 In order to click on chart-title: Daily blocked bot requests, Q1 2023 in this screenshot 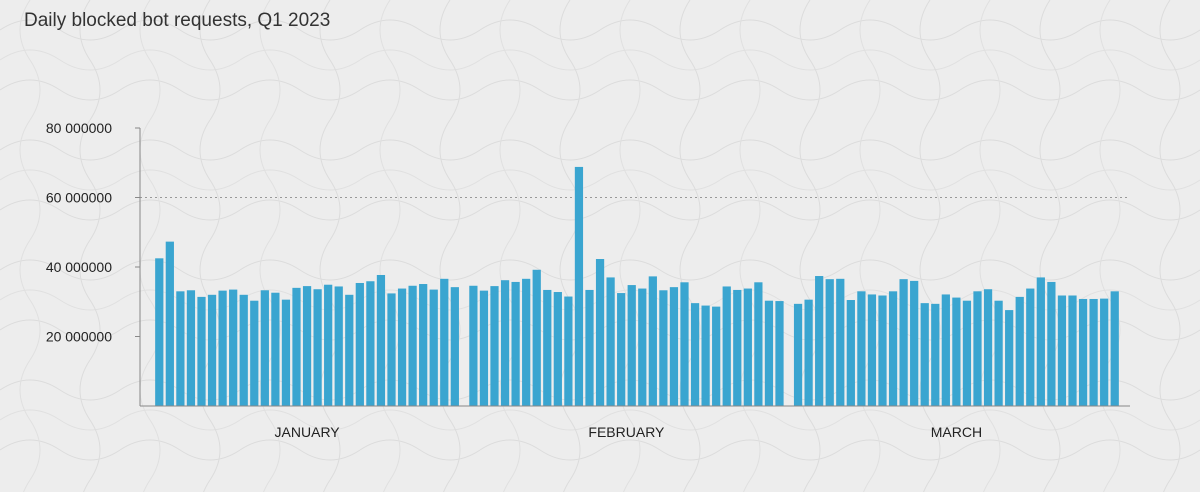, I will do `click(177, 20)`.